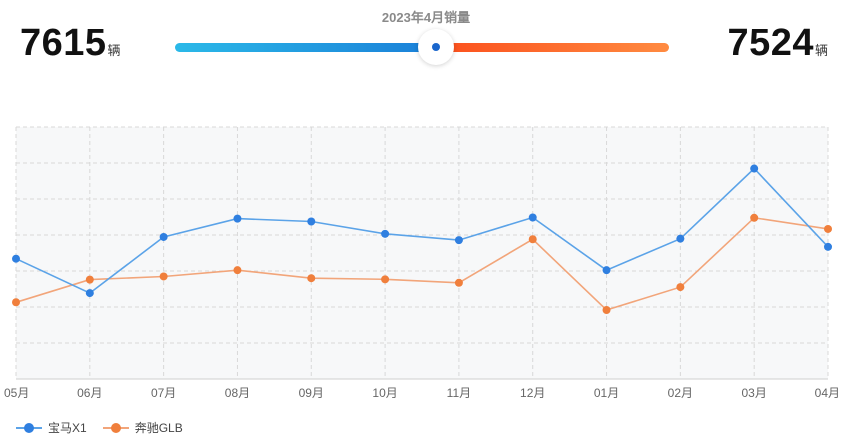 Image resolution: width=852 pixels, height=445 pixels. I want to click on x-tick-label: 05月, so click(16, 393).